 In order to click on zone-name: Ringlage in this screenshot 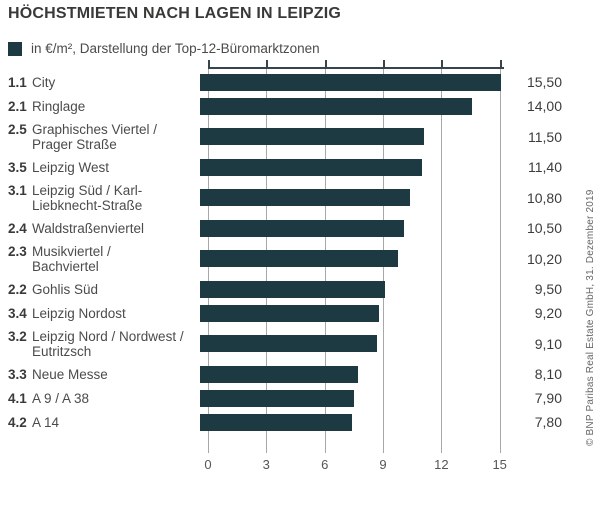, I will do `click(59, 106)`.